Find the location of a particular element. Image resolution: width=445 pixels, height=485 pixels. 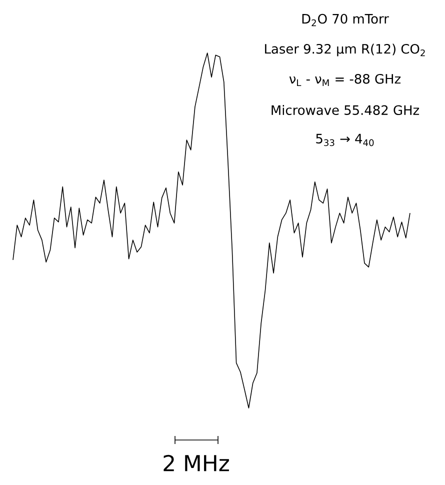

annotation: 5$_{33}$ → 4$_{40}$ is located at coordinates (345, 140).